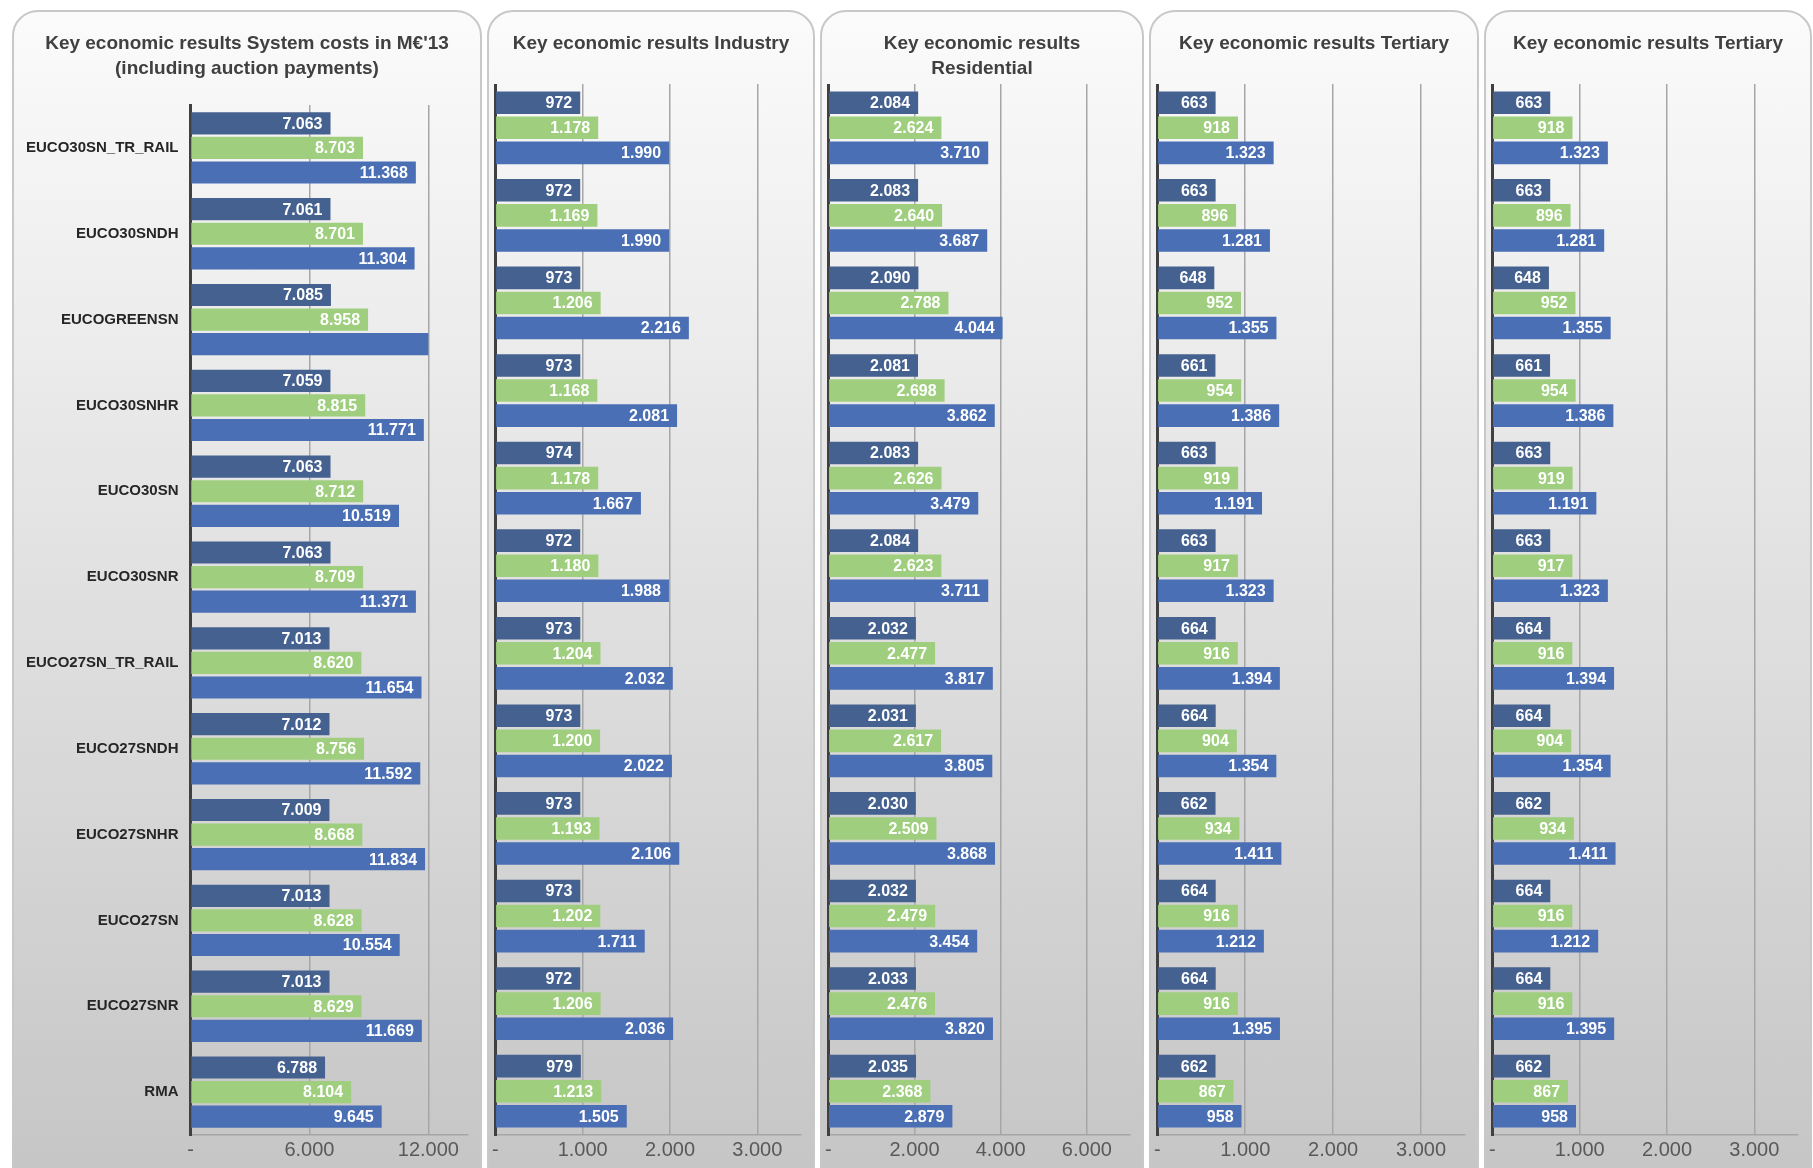 Image resolution: width=1813 pixels, height=1168 pixels. I want to click on data-label: 1.394, so click(1586, 678).